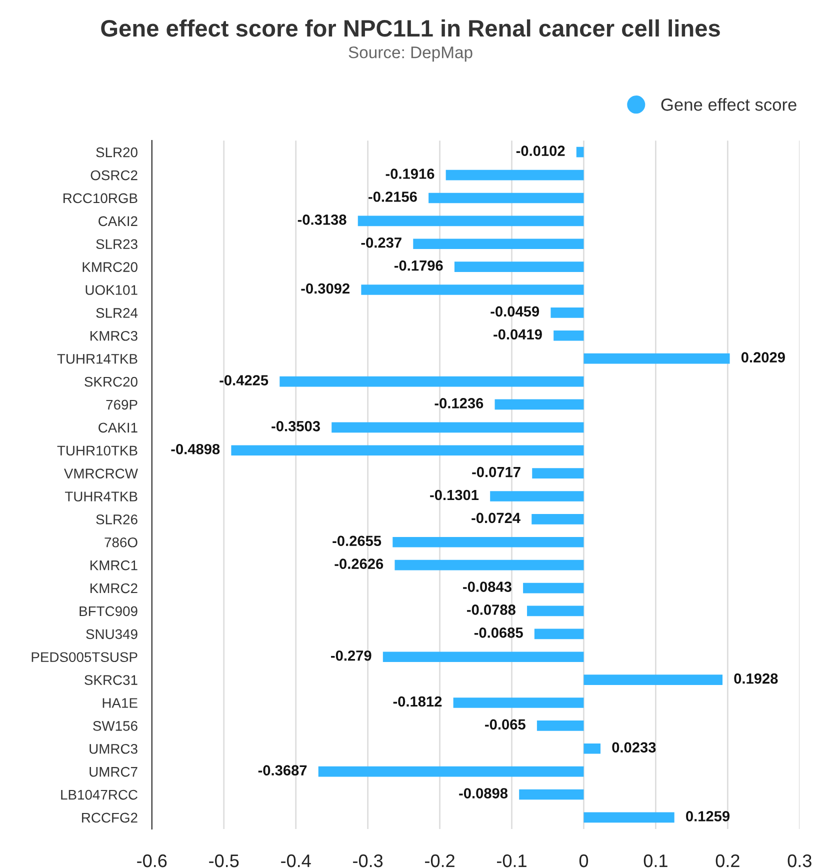 This screenshot has width=821, height=868. Describe the element at coordinates (491, 609) in the screenshot. I see `data-label: -0.0788` at that location.